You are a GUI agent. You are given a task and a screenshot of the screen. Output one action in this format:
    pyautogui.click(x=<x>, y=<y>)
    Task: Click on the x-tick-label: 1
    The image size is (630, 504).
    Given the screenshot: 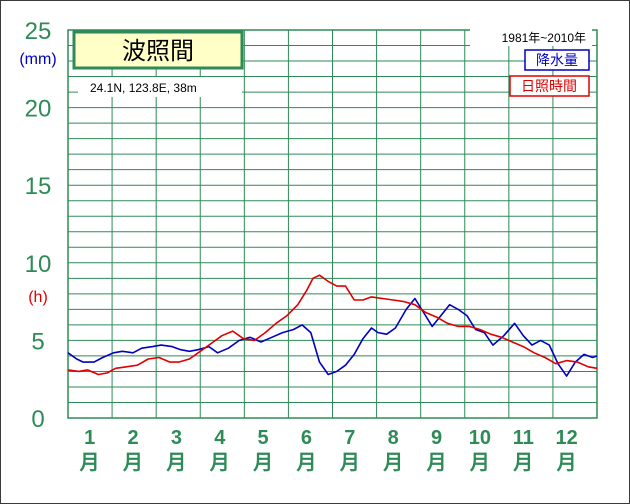 What is the action you would take?
    pyautogui.click(x=89, y=438)
    